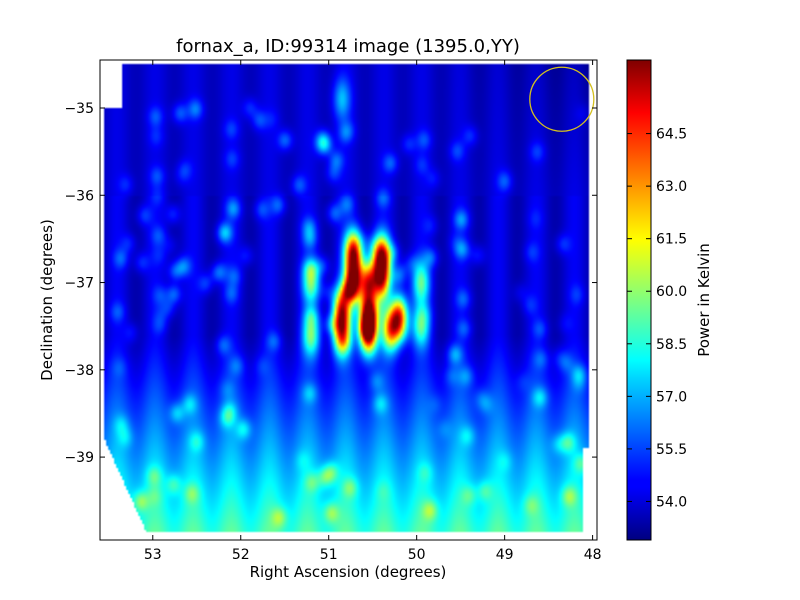  What do you see at coordinates (657, 318) in the screenshot?
I see `colorbar-ticks: 54.0 55.5 57.0 58.5 60.0 61.5 63.0 64.5` at bounding box center [657, 318].